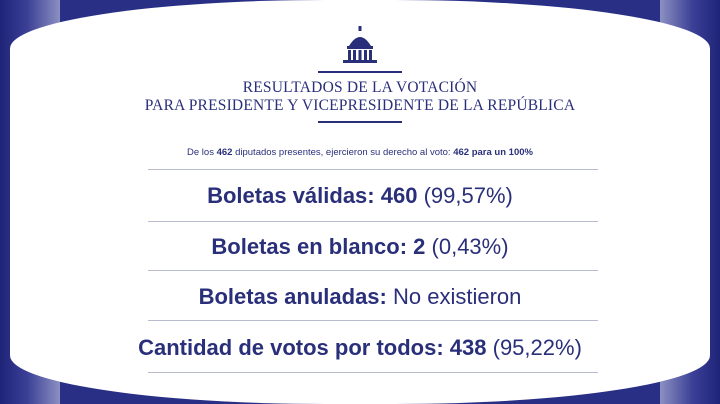 This screenshot has height=404, width=720. Describe the element at coordinates (489, 152) in the screenshot. I see `summary-middle2: para un` at that location.